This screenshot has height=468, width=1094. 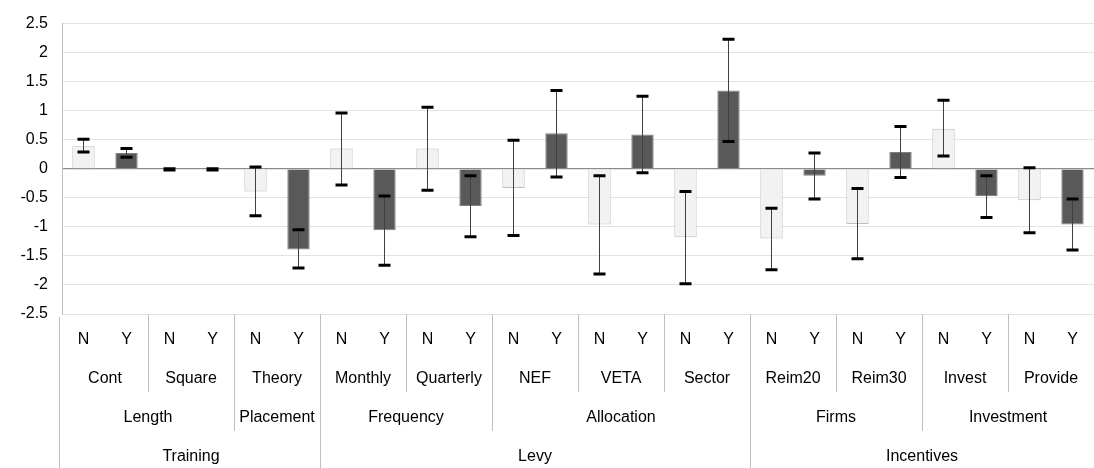 What do you see at coordinates (34, 255) in the screenshot?
I see `y-tick-label: -1.5` at bounding box center [34, 255].